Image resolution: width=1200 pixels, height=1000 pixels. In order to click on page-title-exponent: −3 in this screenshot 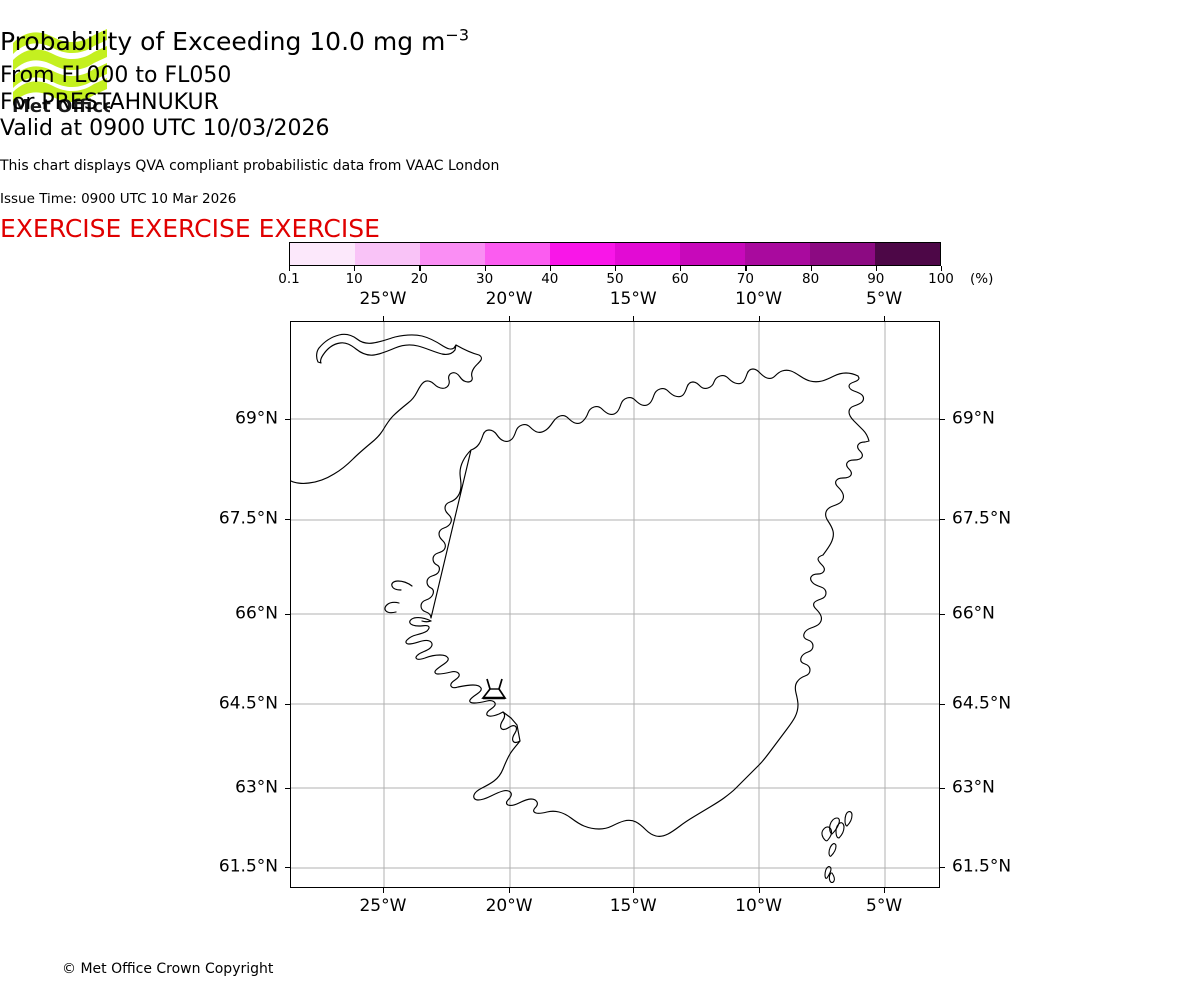, I will do `click(457, 35)`.